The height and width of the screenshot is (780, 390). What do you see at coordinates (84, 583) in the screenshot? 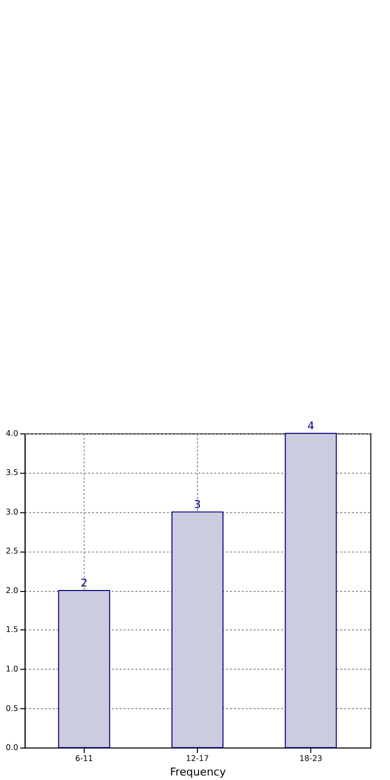
I see `data-label: 2` at bounding box center [84, 583].